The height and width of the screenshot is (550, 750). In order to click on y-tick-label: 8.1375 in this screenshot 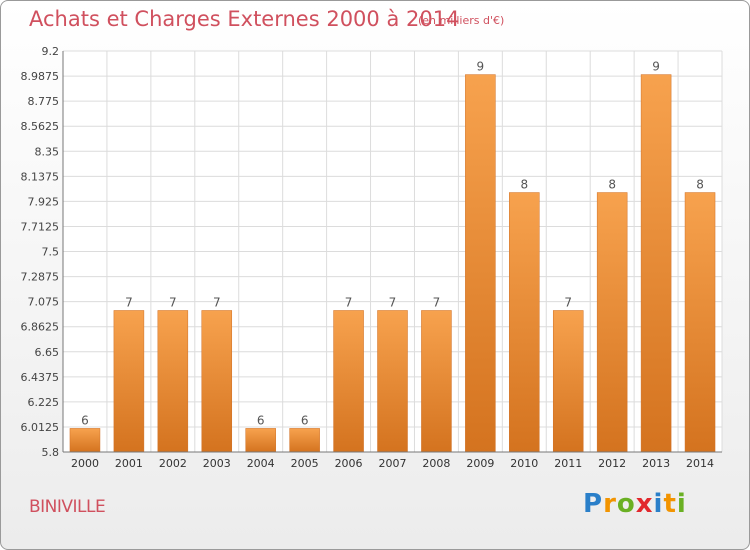, I will do `click(40, 176)`.